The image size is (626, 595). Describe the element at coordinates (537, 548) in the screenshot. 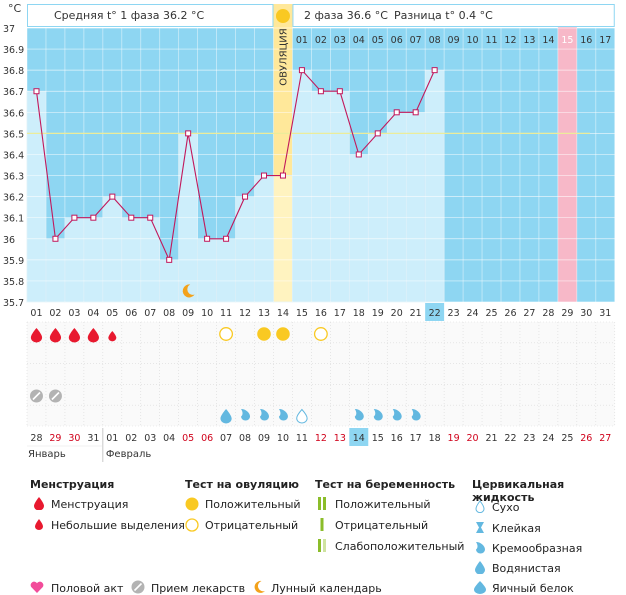

I see `legend-fluid-creamy: Кремообразная` at that location.